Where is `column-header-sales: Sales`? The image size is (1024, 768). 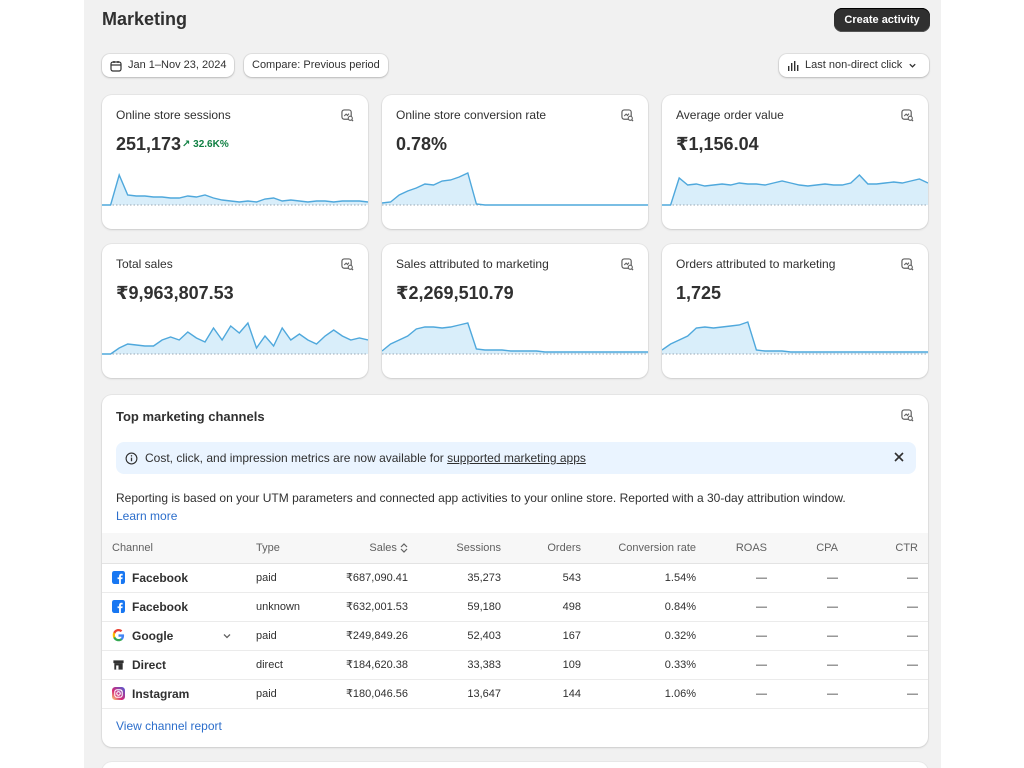 column-header-sales: Sales is located at coordinates (374, 548).